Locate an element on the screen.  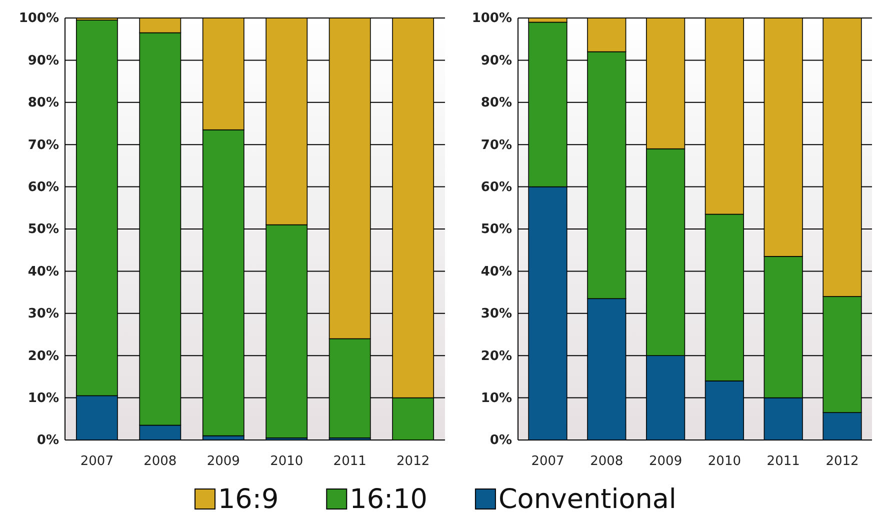
legend-label: 16:9 is located at coordinates (248, 499).